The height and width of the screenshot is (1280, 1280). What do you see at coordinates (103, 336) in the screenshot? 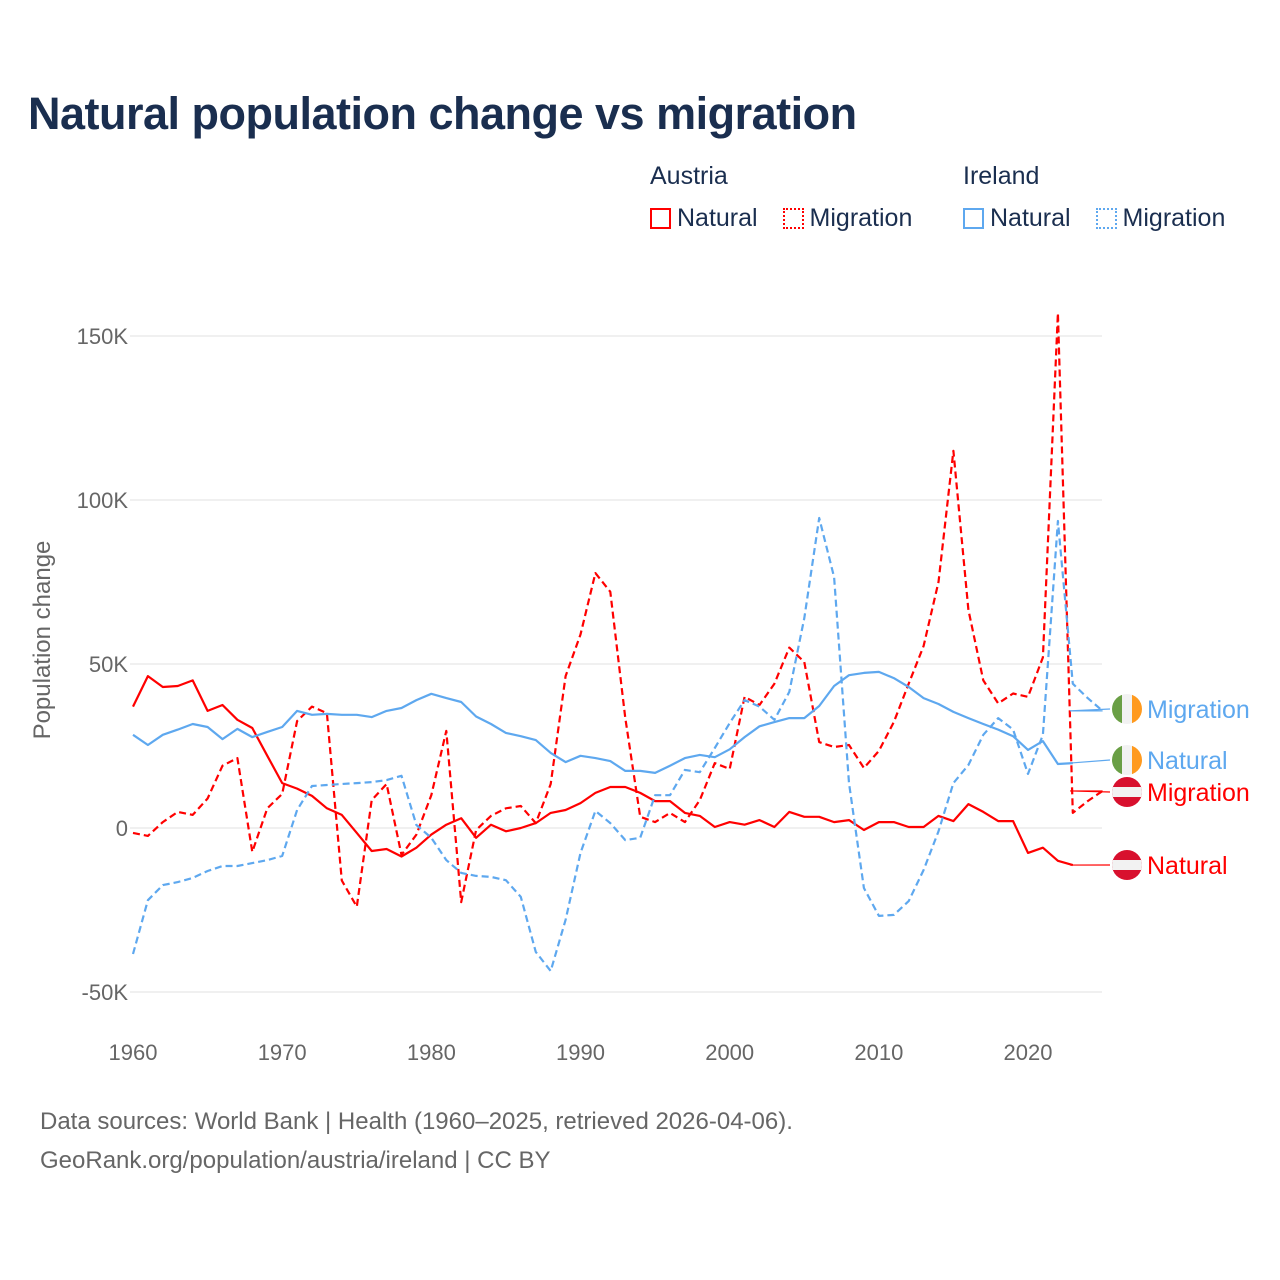
I see `y-tick-label: 150K` at bounding box center [103, 336].